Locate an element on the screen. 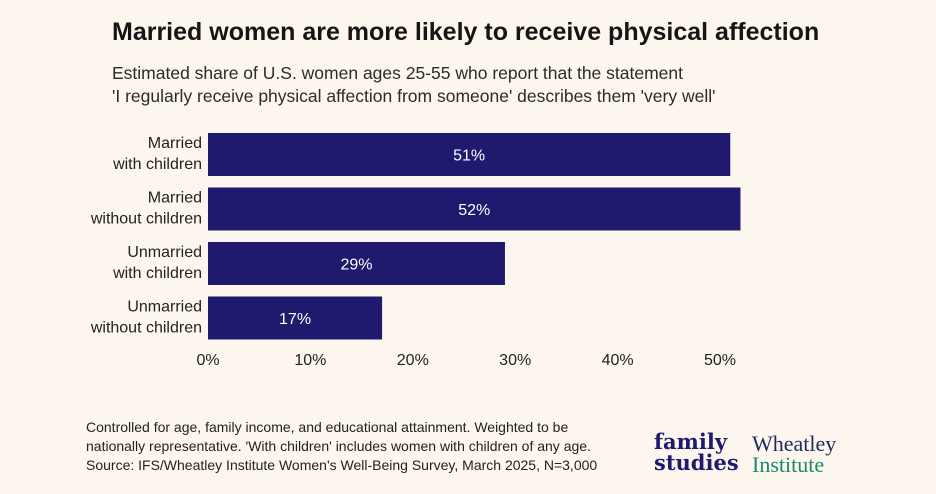 Image resolution: width=936 pixels, height=494 pixels. x-tick-label-3: 20% is located at coordinates (413, 360).